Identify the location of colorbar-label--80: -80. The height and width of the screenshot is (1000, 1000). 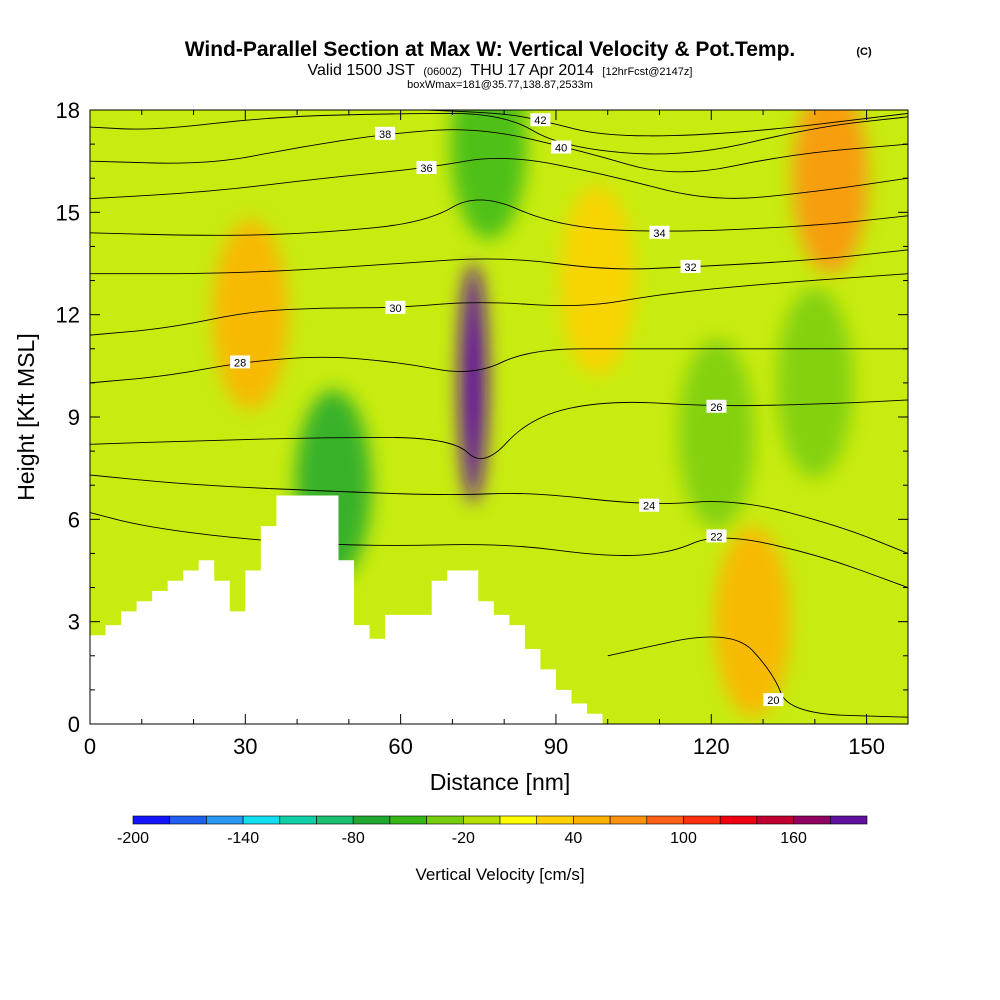
(353, 838).